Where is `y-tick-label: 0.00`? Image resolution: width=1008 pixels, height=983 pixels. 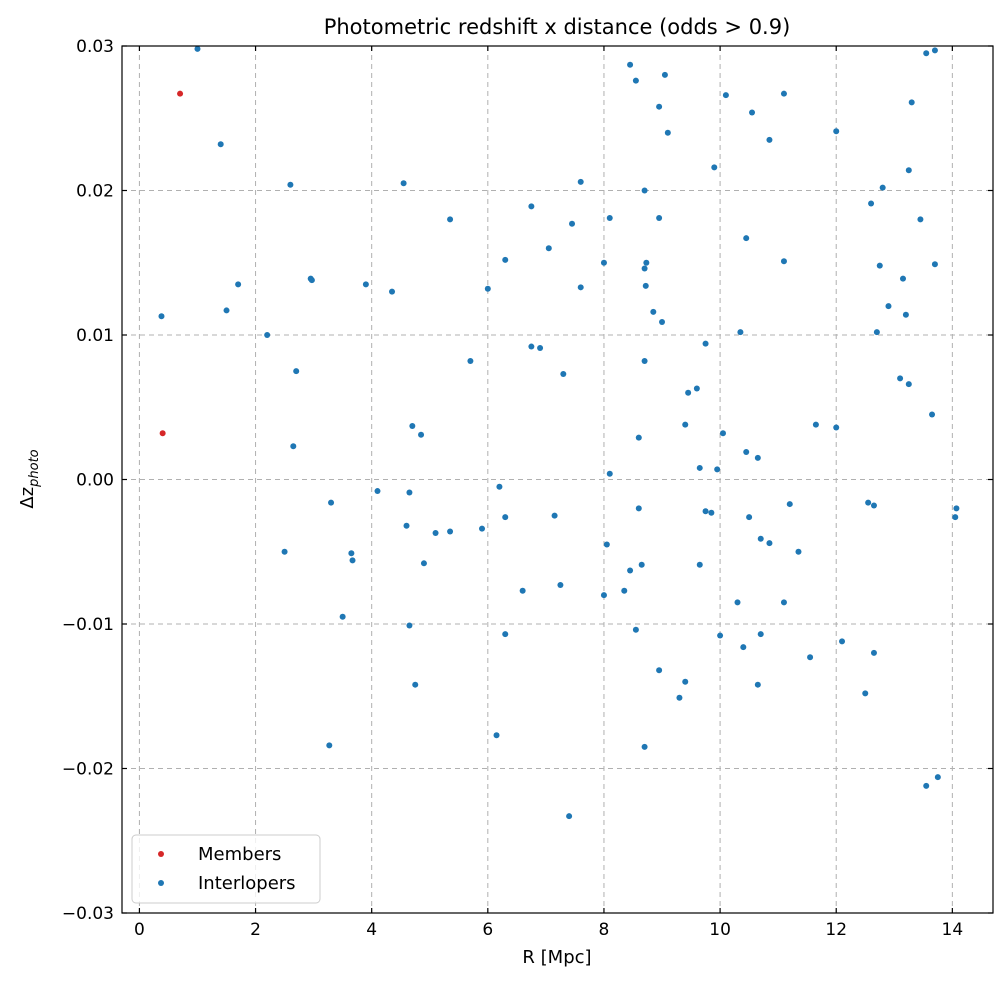 y-tick-label: 0.00 is located at coordinates (95, 481).